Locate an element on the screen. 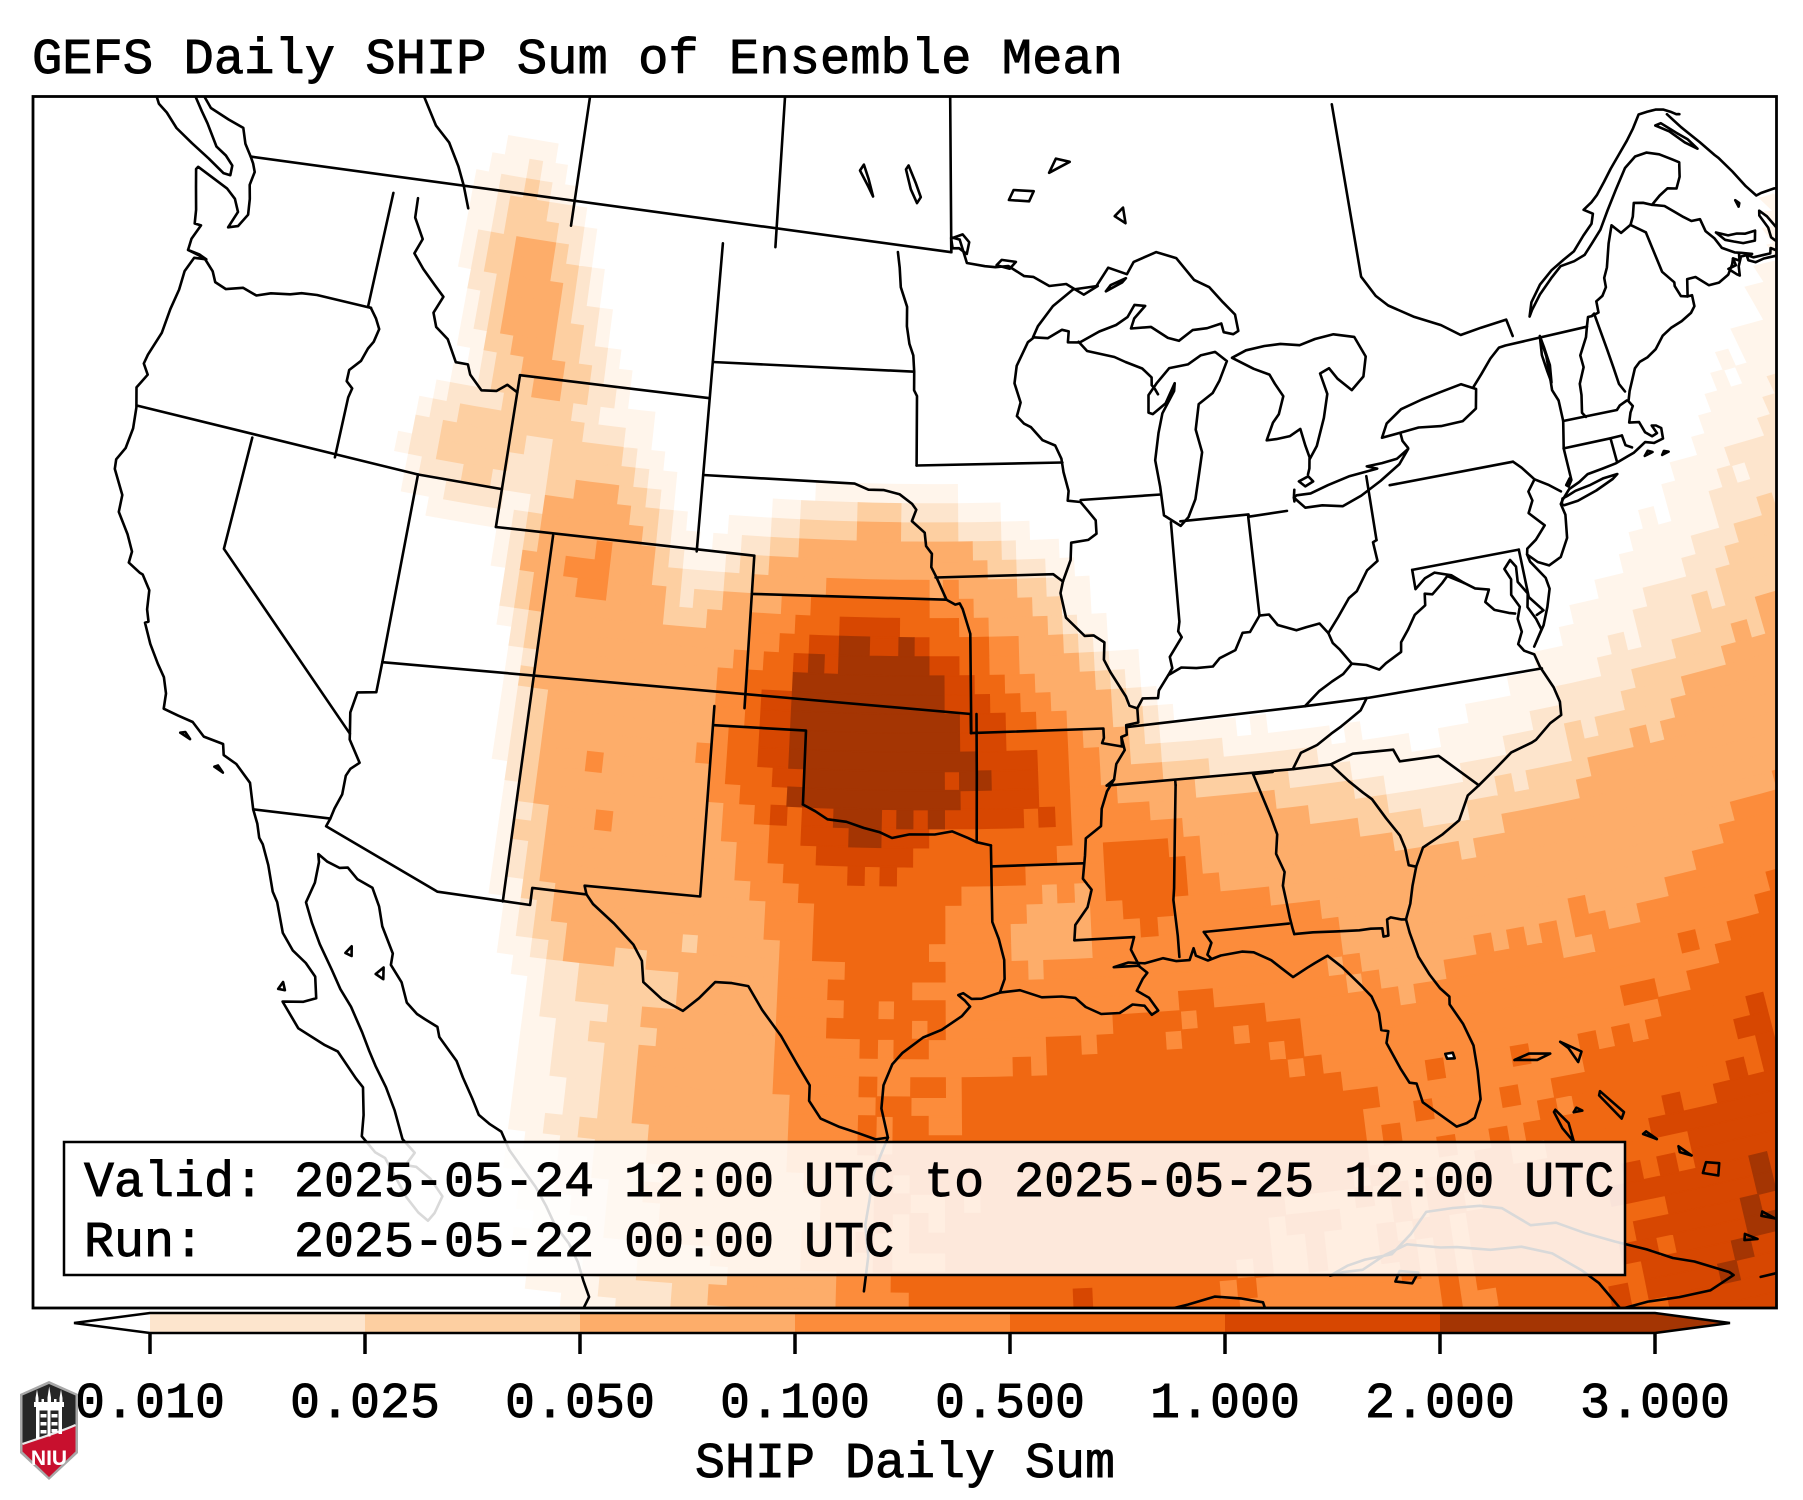 This screenshot has height=1500, width=1803. svg-text: 0.100 is located at coordinates (795, 1404).